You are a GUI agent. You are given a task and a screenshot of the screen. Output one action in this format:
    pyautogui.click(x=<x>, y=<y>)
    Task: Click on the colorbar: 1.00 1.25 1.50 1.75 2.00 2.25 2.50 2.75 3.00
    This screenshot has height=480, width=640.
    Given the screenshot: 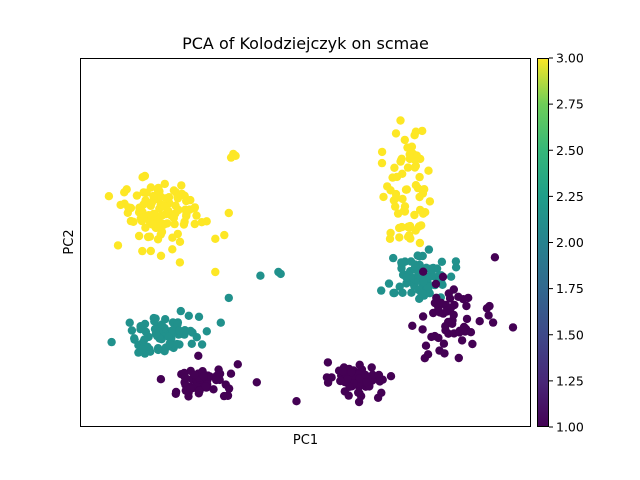 What is the action you would take?
    pyautogui.click(x=560, y=243)
    